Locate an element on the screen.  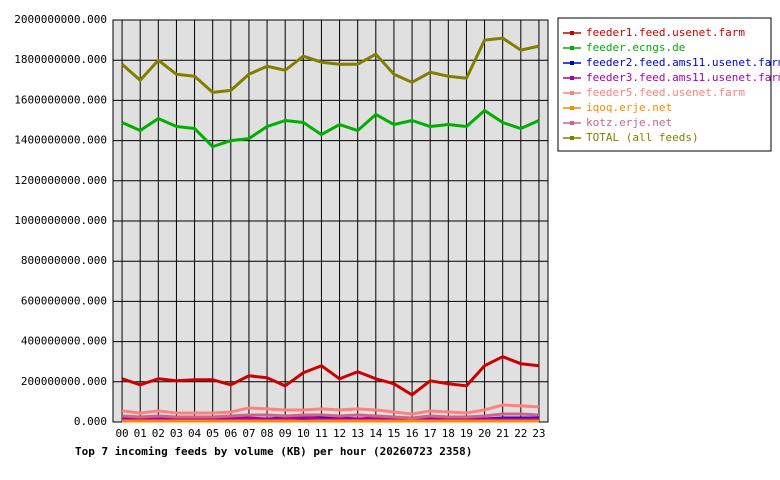
y-tick-label: 600000000.000 is located at coordinates (64, 300).